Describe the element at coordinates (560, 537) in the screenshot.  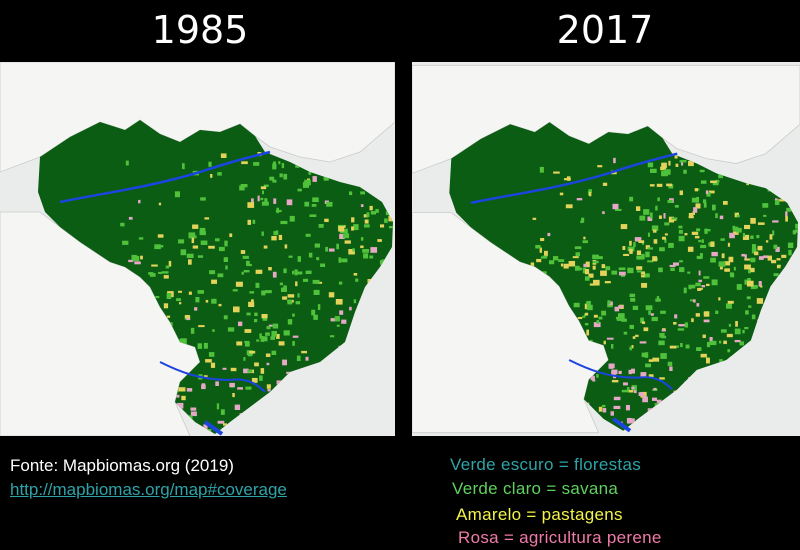
I see `legend-perennial: Rosa = agricultura perene` at that location.